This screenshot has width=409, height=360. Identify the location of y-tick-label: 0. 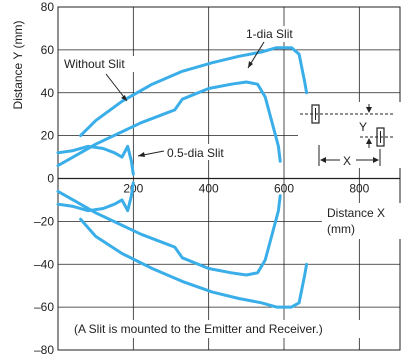
(50, 179).